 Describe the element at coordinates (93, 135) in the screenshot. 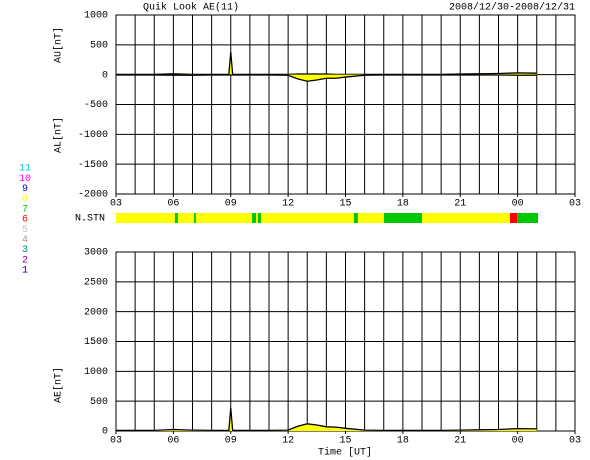

I see `y-tick-label: -1000` at that location.